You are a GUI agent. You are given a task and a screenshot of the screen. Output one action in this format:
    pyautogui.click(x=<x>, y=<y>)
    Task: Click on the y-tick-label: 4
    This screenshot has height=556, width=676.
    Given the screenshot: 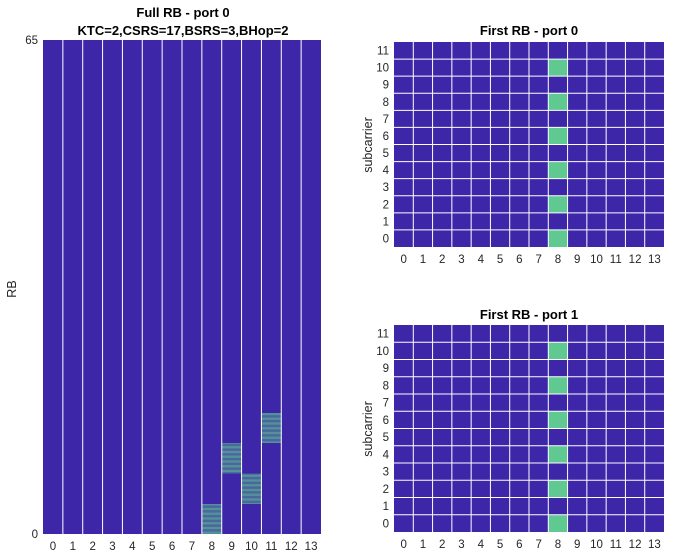 What is the action you would take?
    pyautogui.click(x=386, y=171)
    